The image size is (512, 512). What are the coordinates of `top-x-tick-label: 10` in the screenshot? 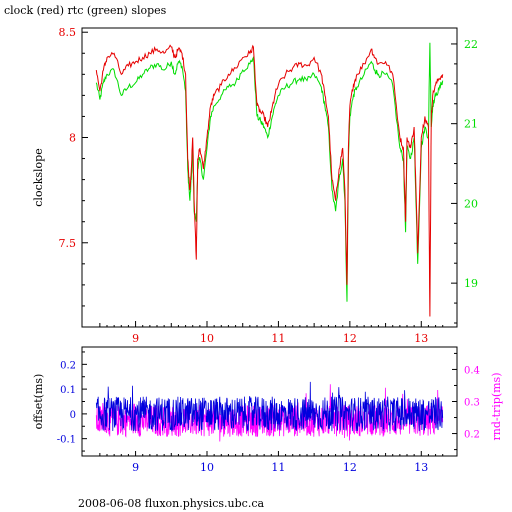 It's located at (207, 338).